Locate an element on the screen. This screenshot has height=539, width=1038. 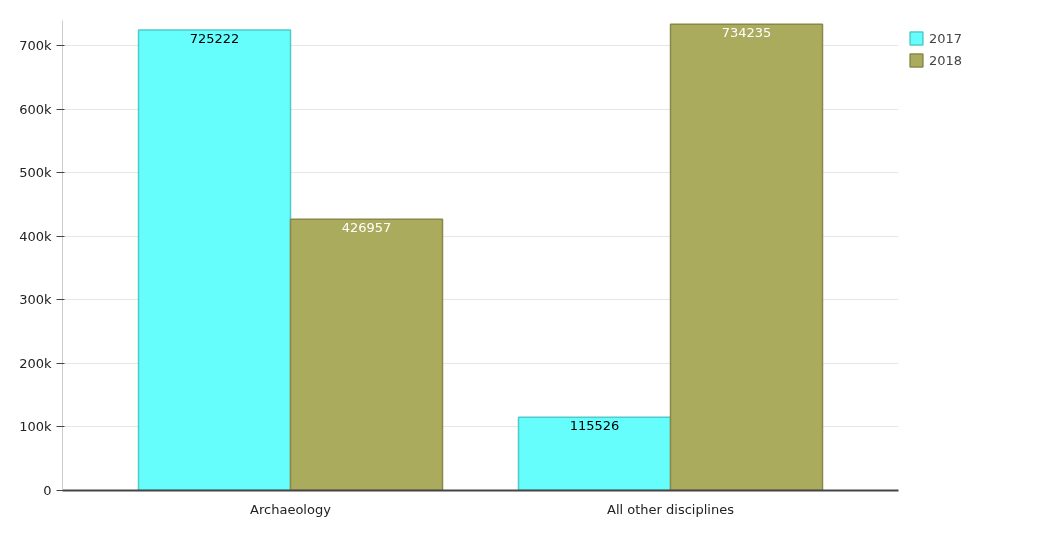
x-tick-label: Archaeology is located at coordinates (291, 509).